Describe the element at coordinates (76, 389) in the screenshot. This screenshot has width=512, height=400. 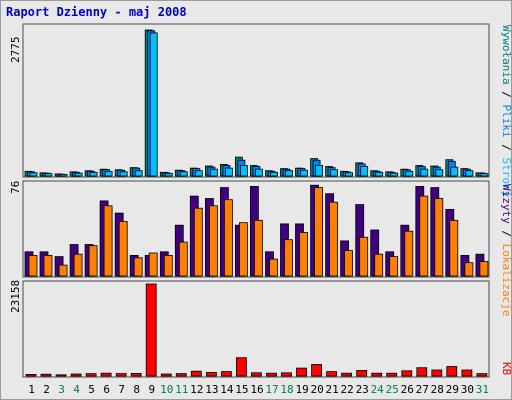
I see `x-tick-label-4: 4` at that location.